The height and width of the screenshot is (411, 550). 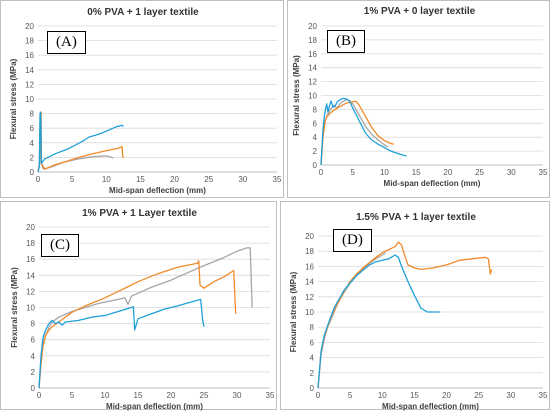 What do you see at coordinates (352, 172) in the screenshot?
I see `x-tick-label: 5` at bounding box center [352, 172].